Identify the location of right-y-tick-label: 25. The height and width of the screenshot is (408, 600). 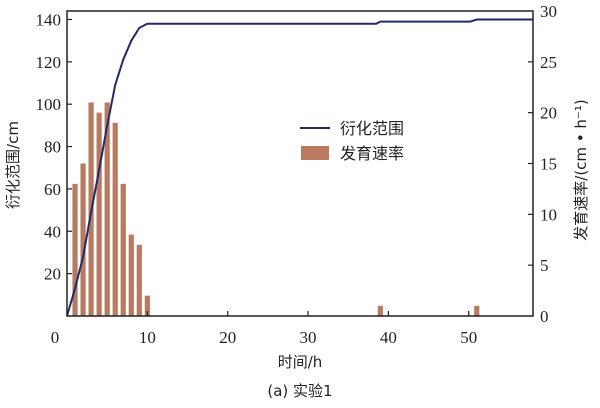
(548, 62).